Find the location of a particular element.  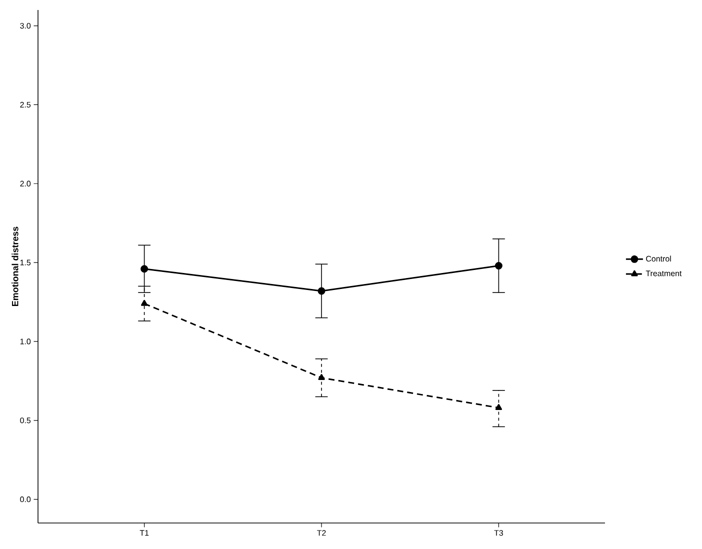

y-axis-title: Emotional distress is located at coordinates (15, 266).